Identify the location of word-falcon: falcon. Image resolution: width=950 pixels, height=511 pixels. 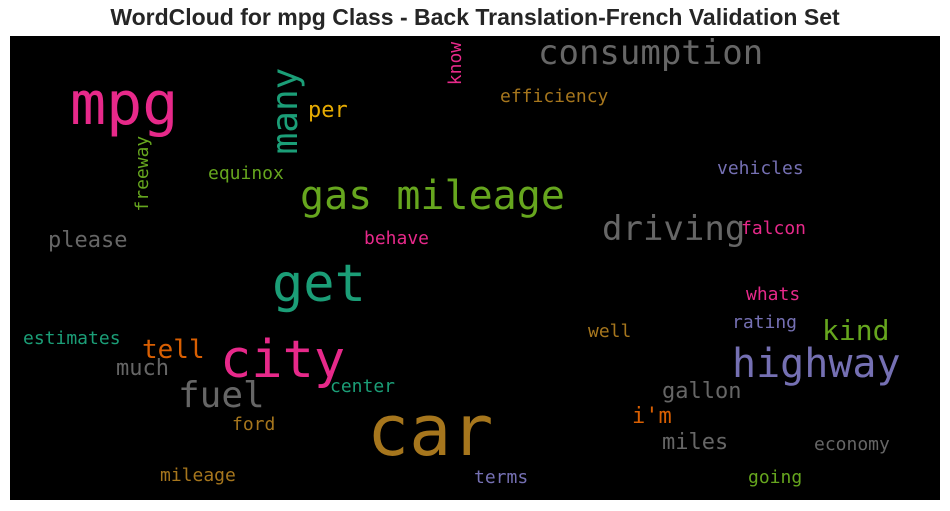
(774, 228).